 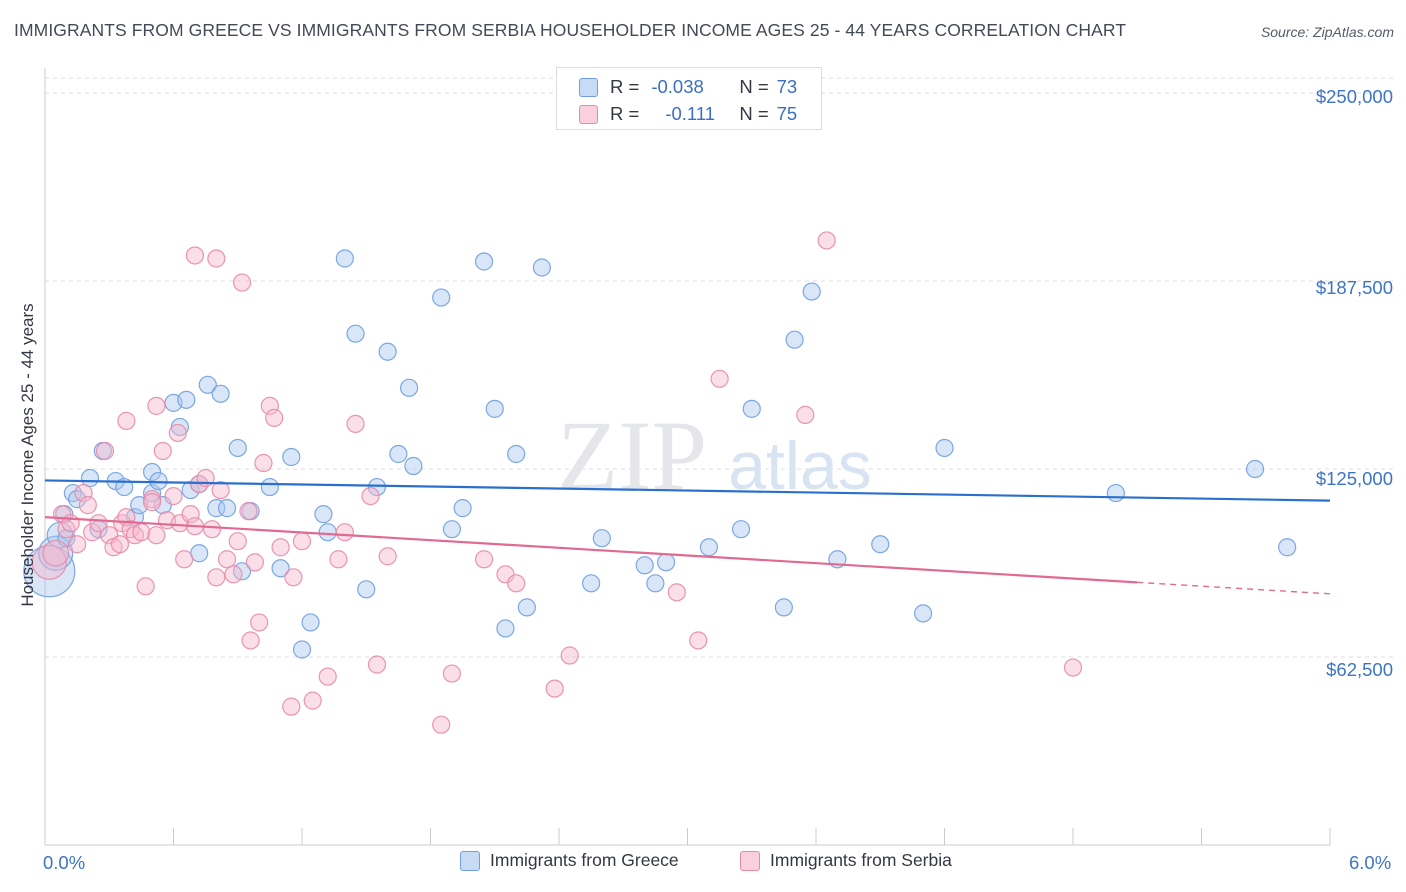 What do you see at coordinates (1234, 588) in the screenshot?
I see `trend-line-serbia-extrapolated` at bounding box center [1234, 588].